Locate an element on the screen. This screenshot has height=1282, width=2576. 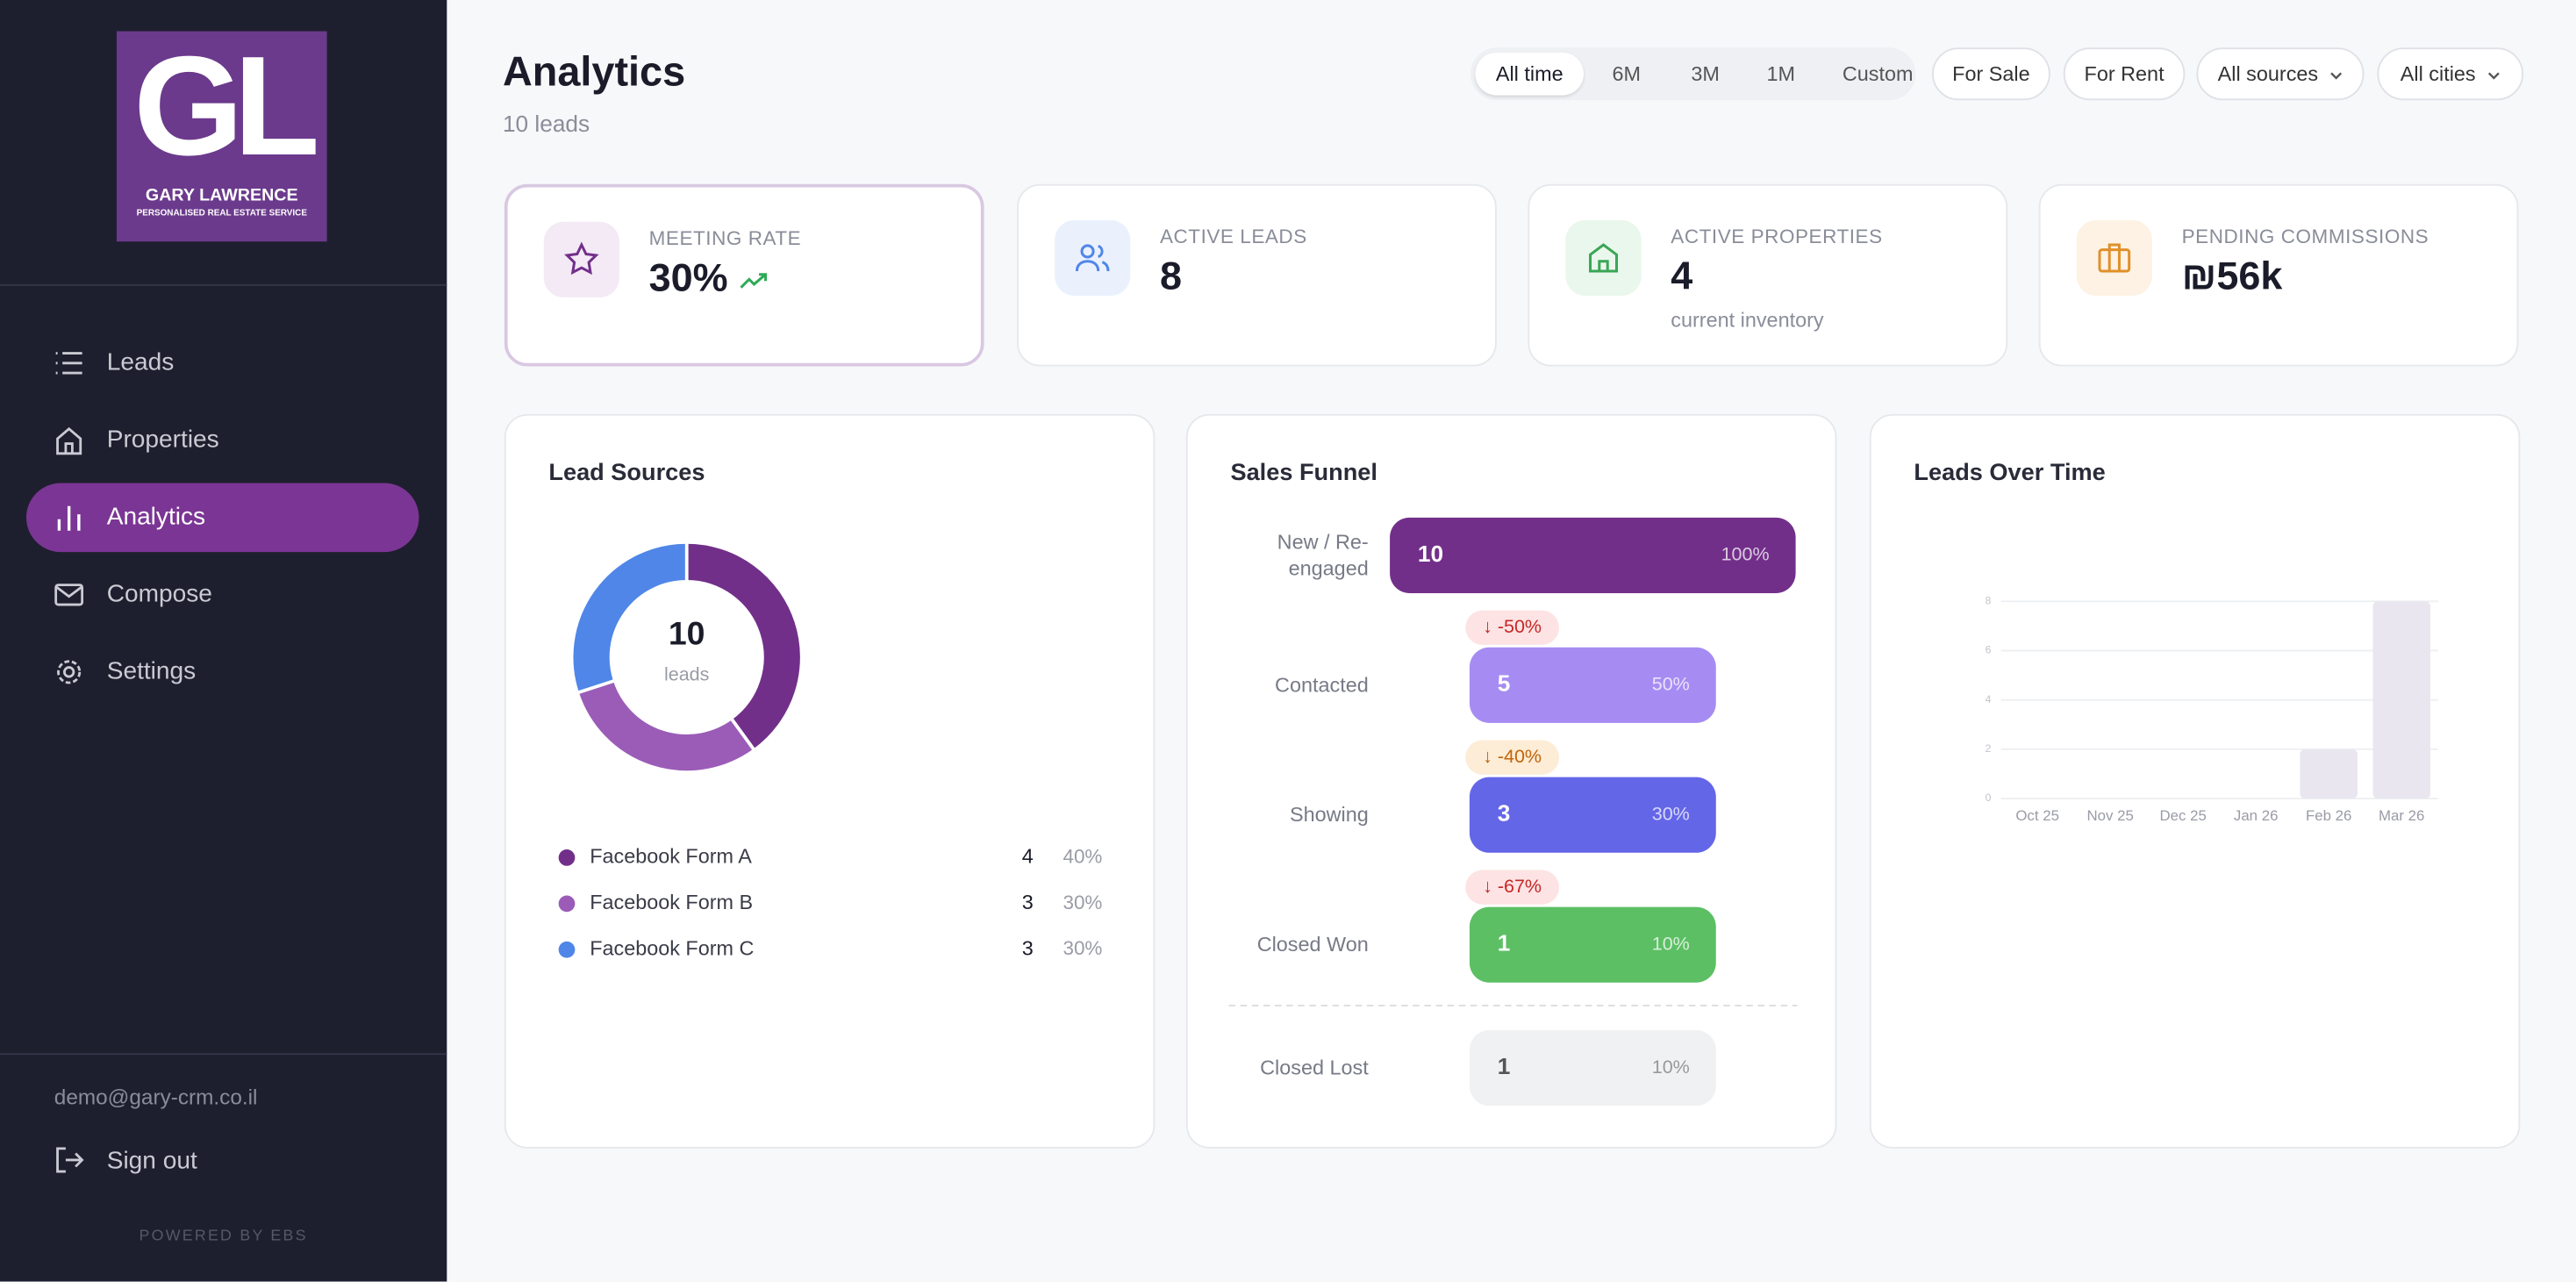
deal-filter: For Sale is located at coordinates (1991, 74).